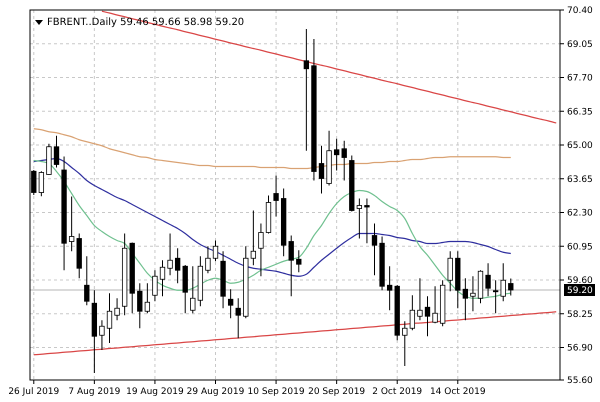 The image size is (600, 402). Describe the element at coordinates (155, 392) in the screenshot. I see `x-tick-label: 19 Aug 2019` at that location.